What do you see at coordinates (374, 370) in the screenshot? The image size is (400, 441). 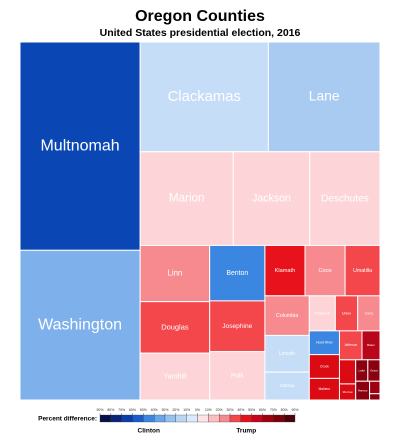 I see `tile-label: Grant` at bounding box center [374, 370].